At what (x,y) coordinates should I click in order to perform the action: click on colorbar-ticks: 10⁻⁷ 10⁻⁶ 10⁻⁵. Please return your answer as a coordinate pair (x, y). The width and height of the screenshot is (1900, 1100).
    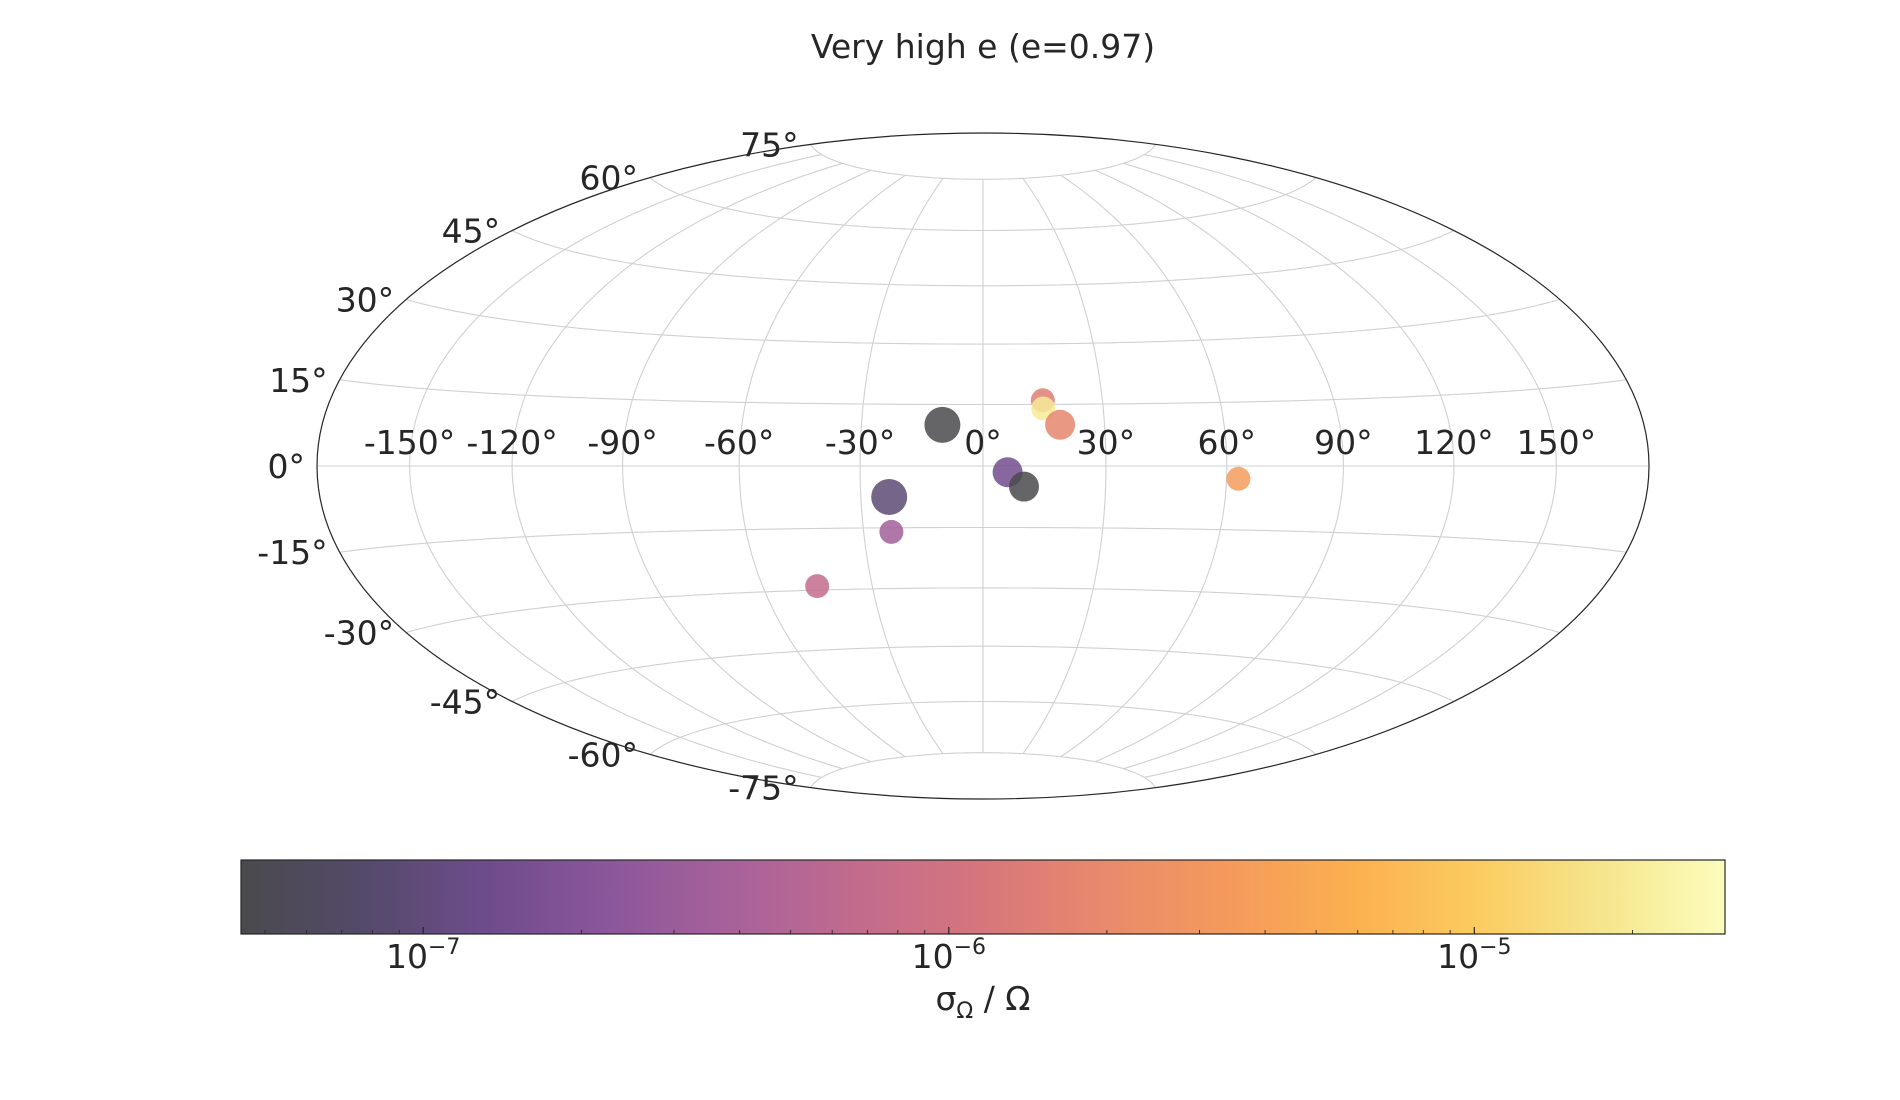
    Looking at the image, I should click on (948, 951).